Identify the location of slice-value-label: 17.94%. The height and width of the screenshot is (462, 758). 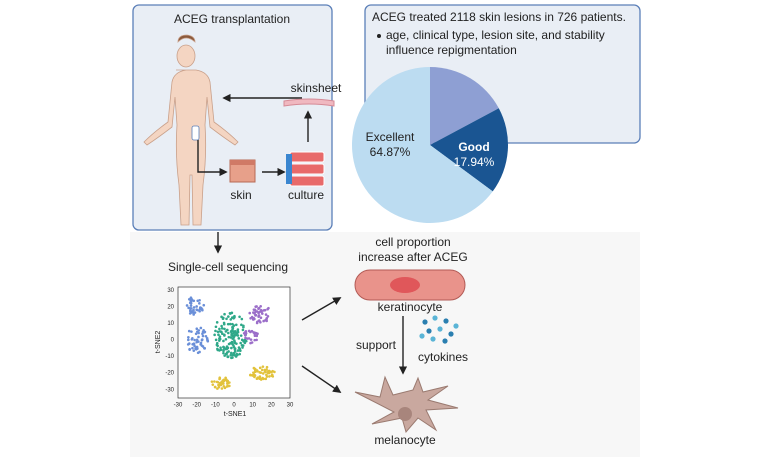
(474, 162).